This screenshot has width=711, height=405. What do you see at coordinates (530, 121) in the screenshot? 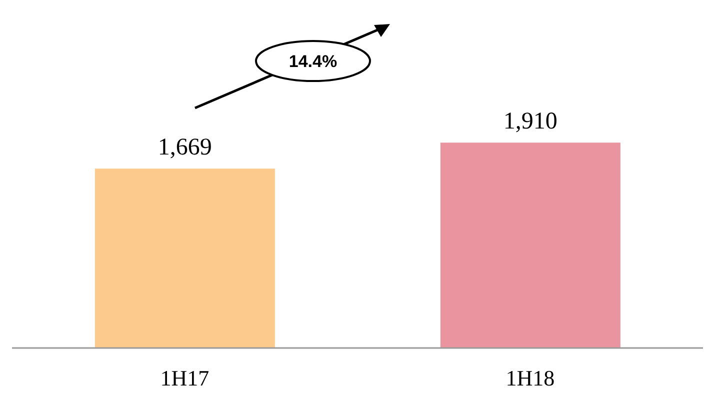
I see `data-label: 1,910` at bounding box center [530, 121].